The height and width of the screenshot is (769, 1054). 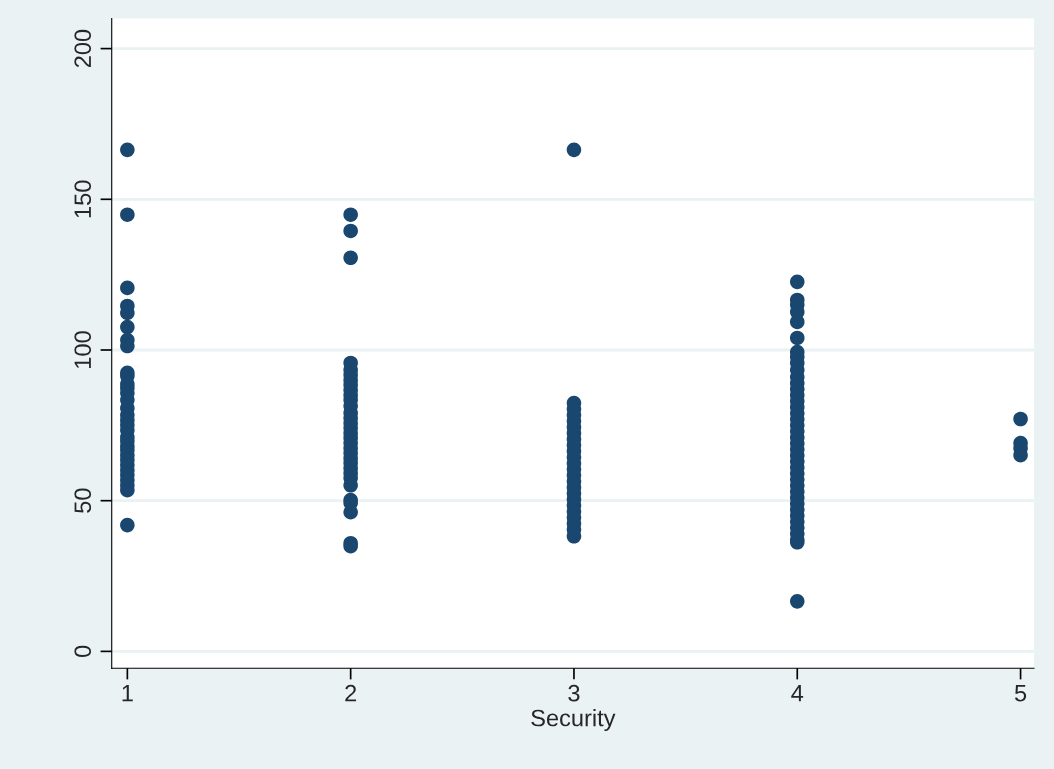 I want to click on y-tick-label: 200, so click(x=83, y=48).